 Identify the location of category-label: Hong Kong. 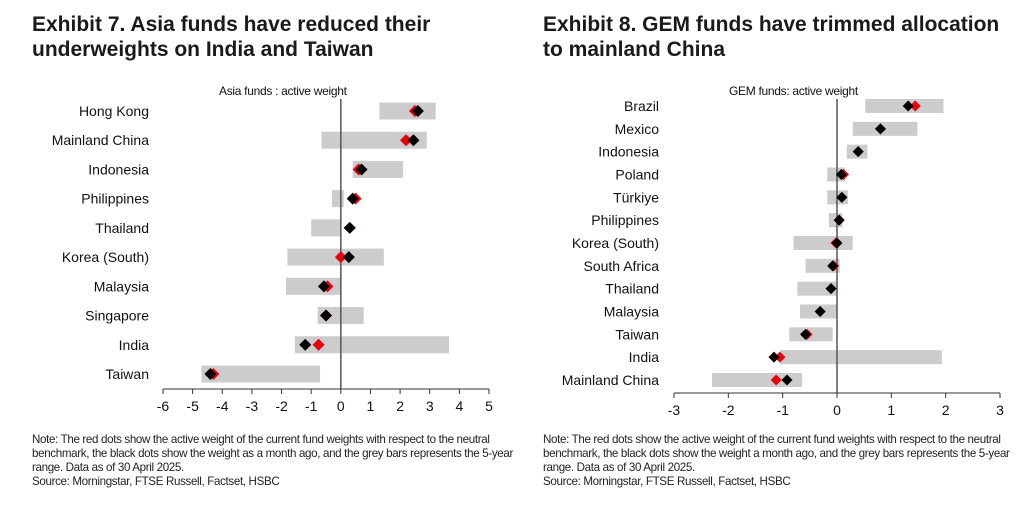
(114, 111).